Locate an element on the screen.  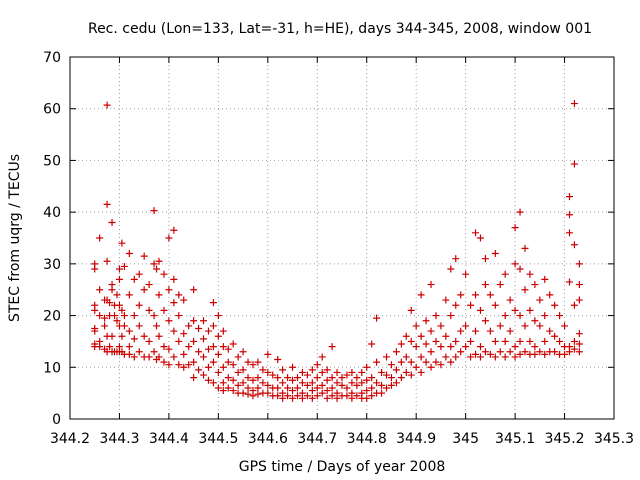
x-tick-label: 345.1 is located at coordinates (515, 439).